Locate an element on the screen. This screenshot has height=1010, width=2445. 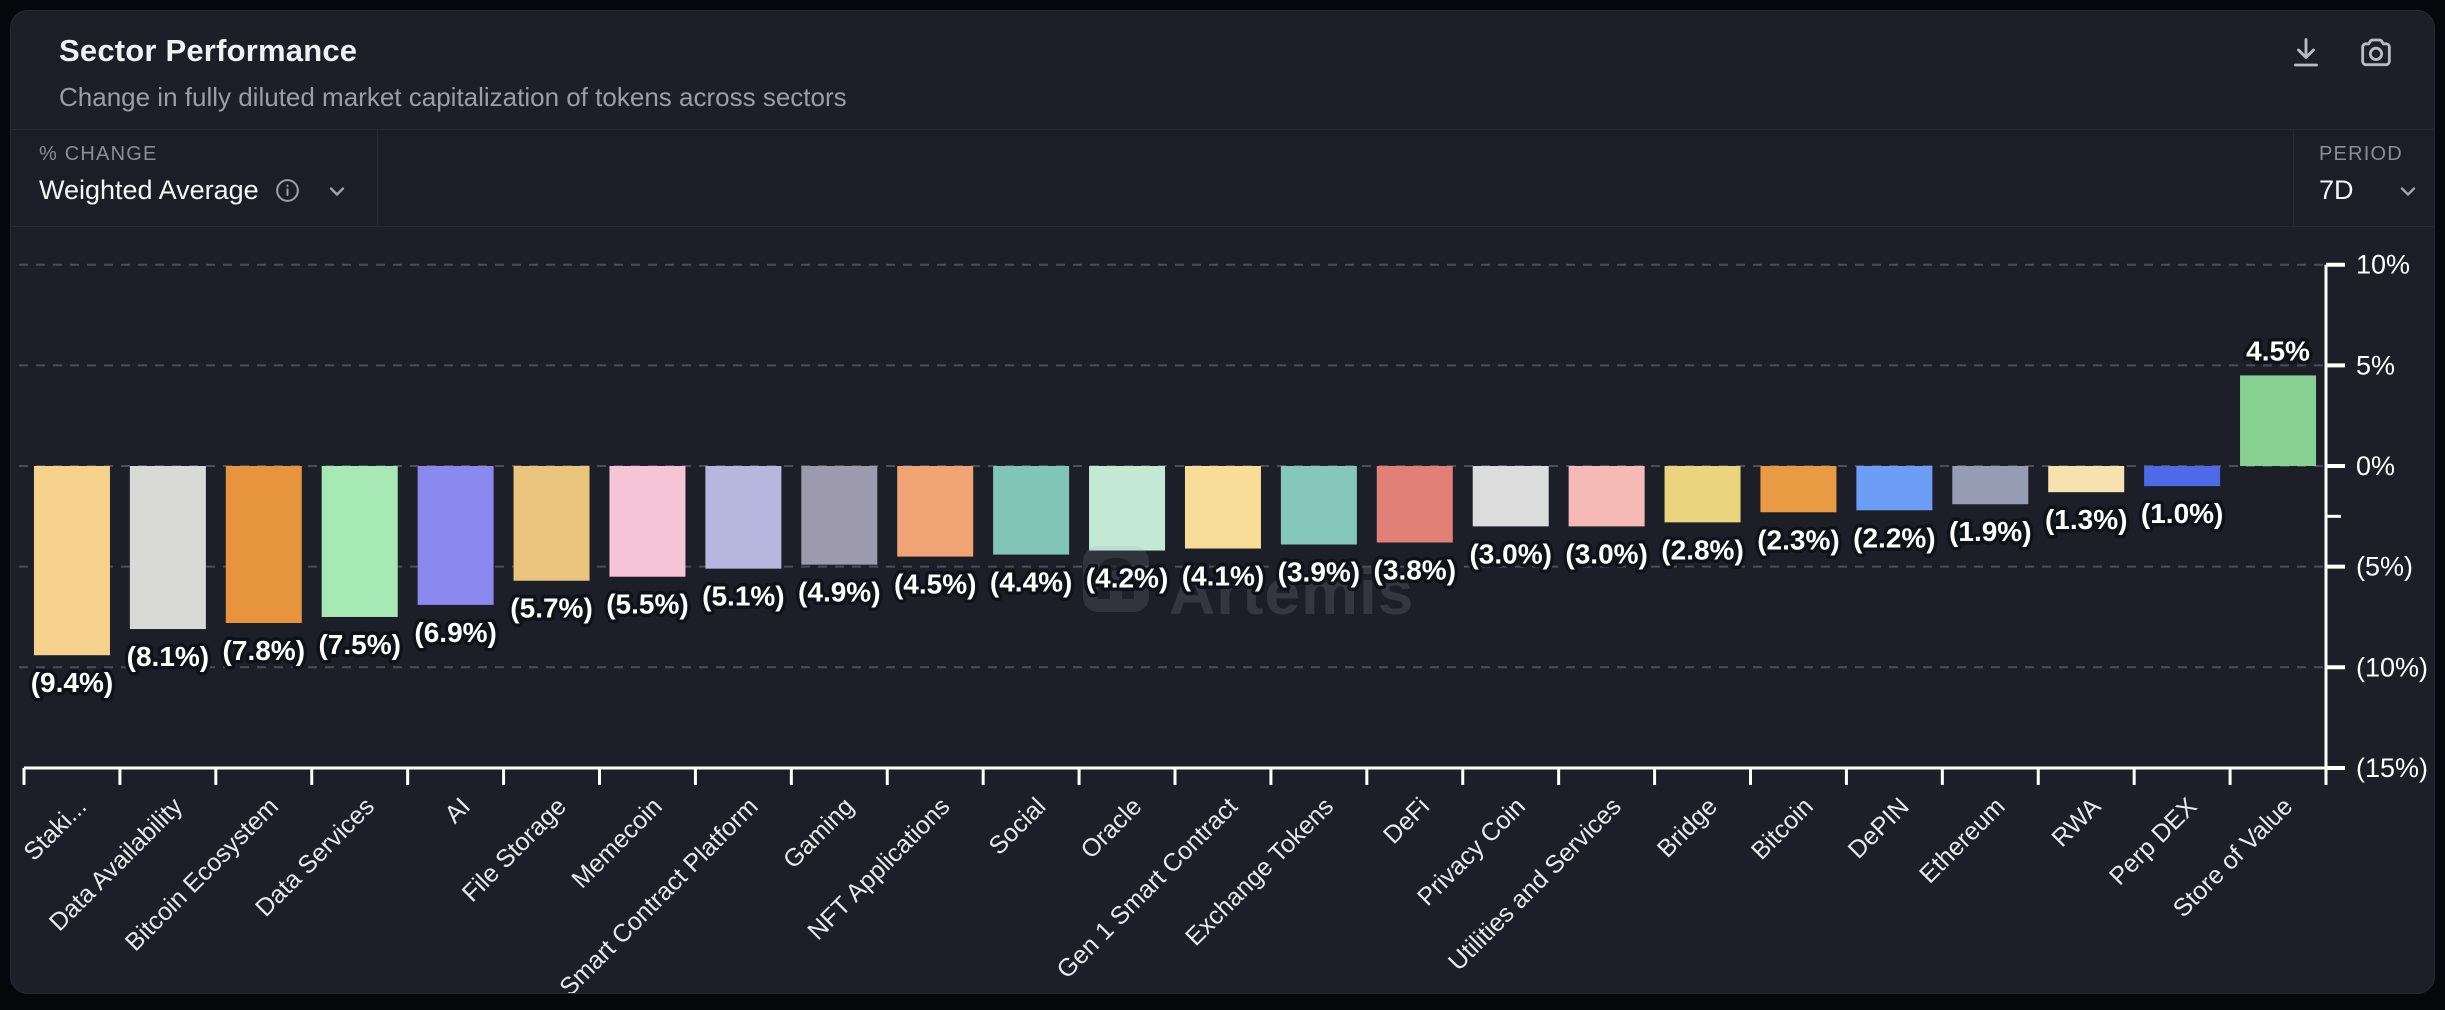
x-axis-label: Perp DEX is located at coordinates (2153, 841).